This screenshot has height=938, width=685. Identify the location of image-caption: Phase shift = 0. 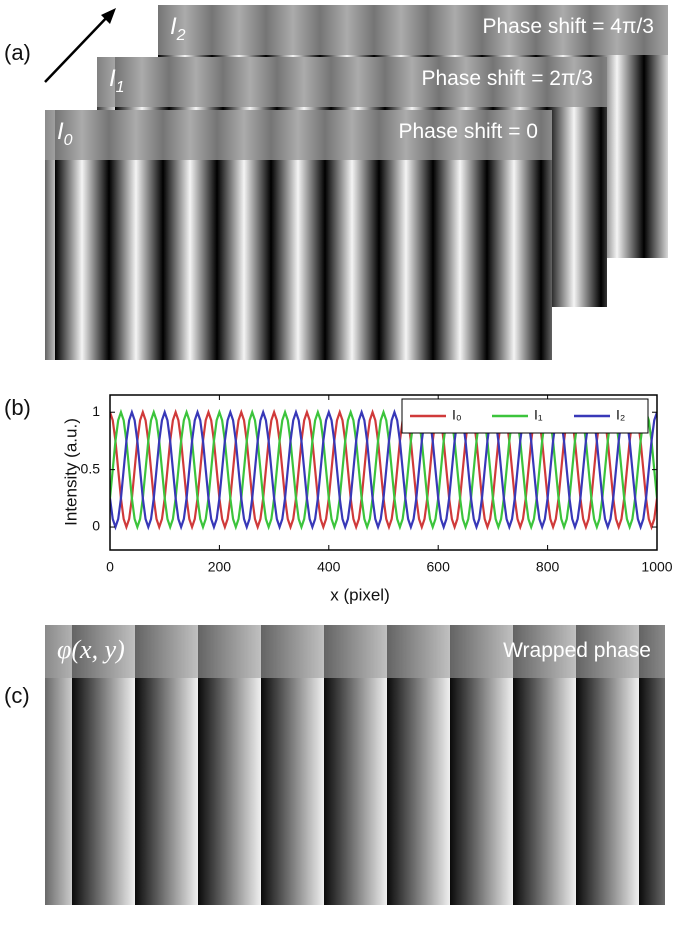
(468, 131).